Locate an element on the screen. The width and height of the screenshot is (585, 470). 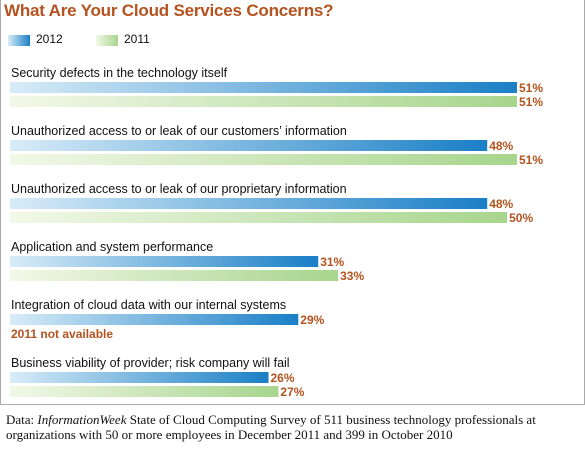
footnote-publication: InformationWeek is located at coordinates (82, 419).